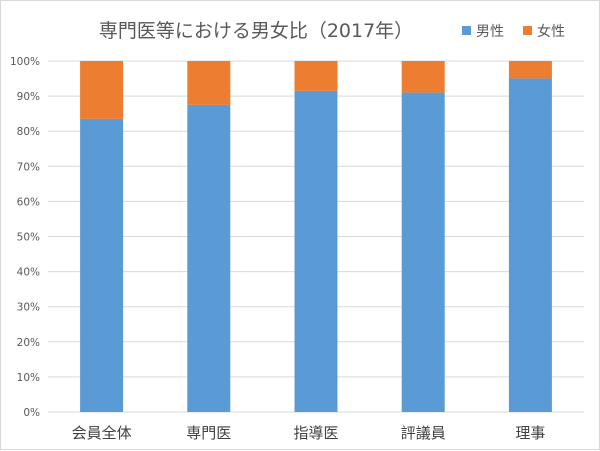  What do you see at coordinates (25, 62) in the screenshot?
I see `y-tick-label: 100%` at bounding box center [25, 62].